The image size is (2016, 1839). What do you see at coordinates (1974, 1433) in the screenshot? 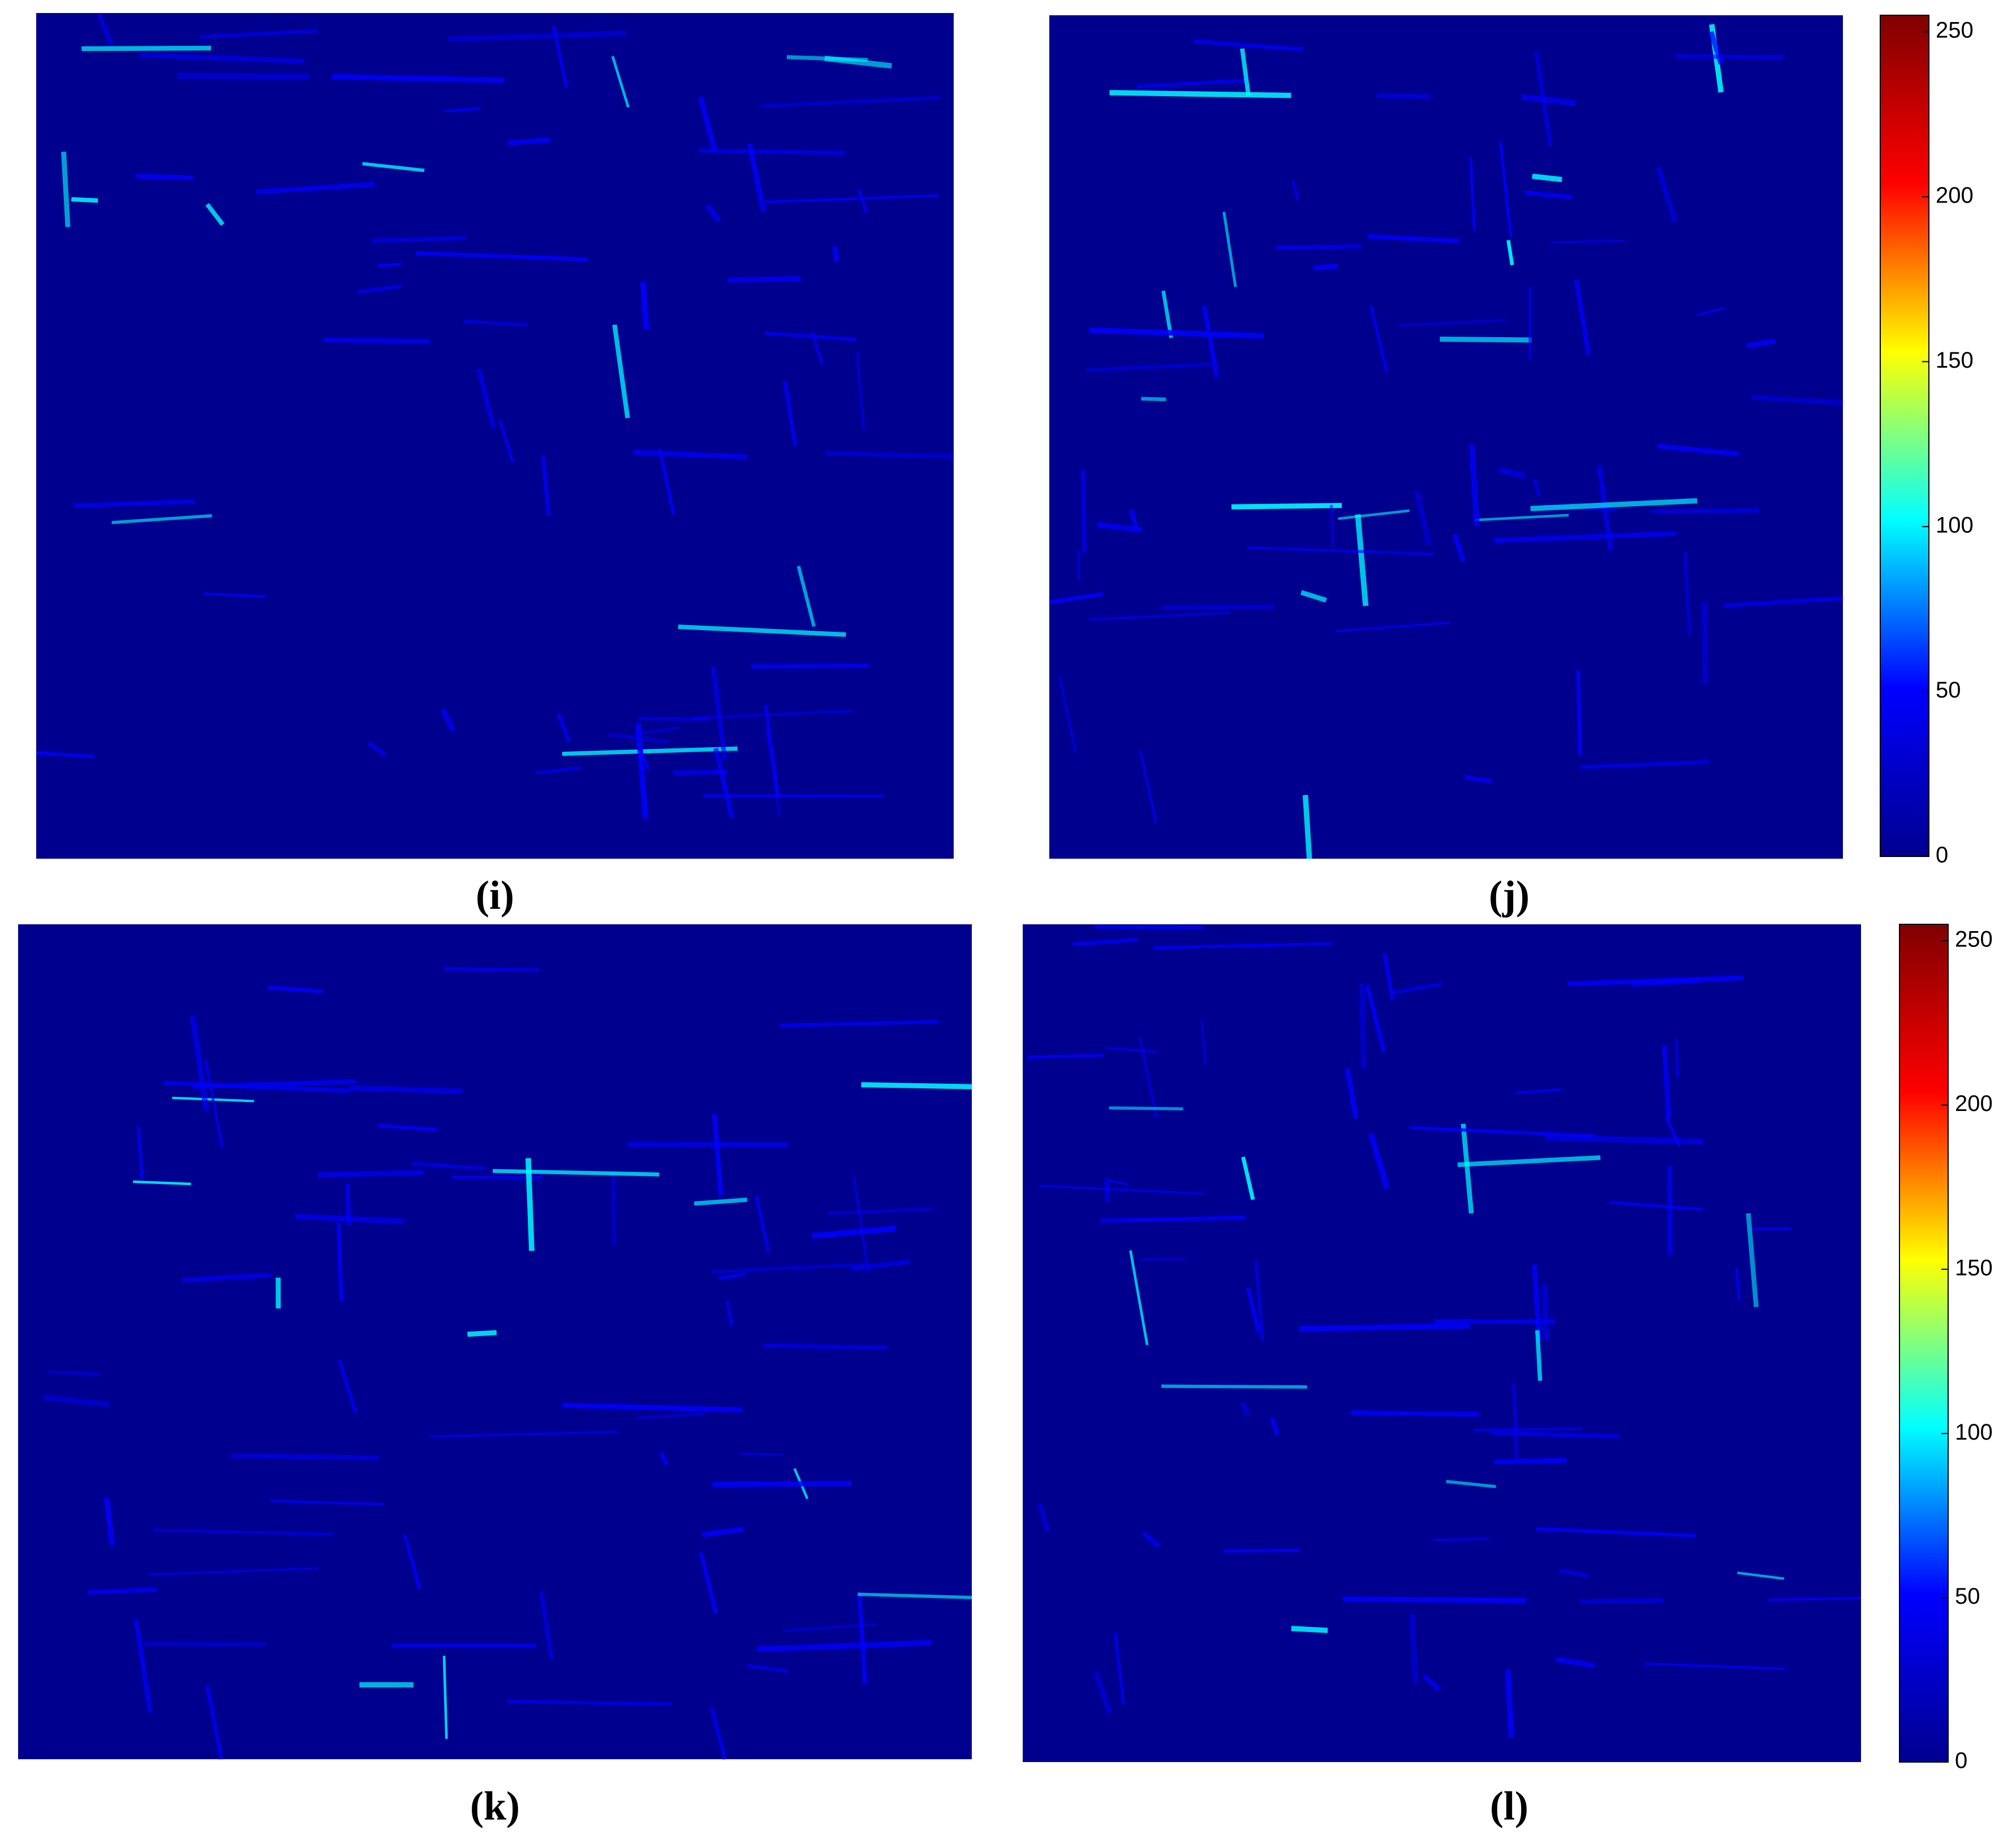
I see `colorbar-tick-label: 100` at bounding box center [1974, 1433].